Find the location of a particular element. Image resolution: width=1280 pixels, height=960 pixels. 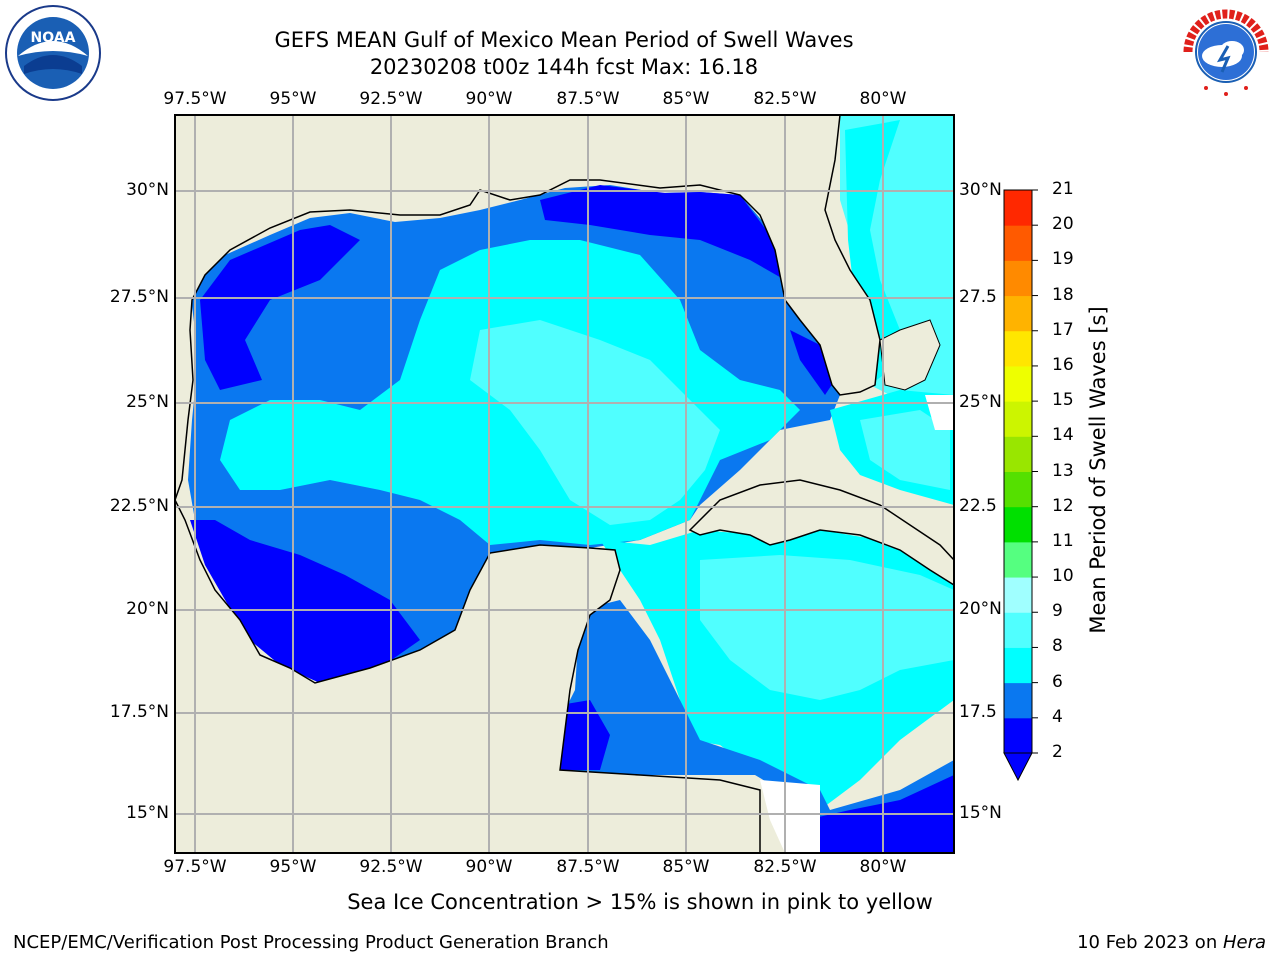

colorbar-tick-label: 6 is located at coordinates (1057, 681).